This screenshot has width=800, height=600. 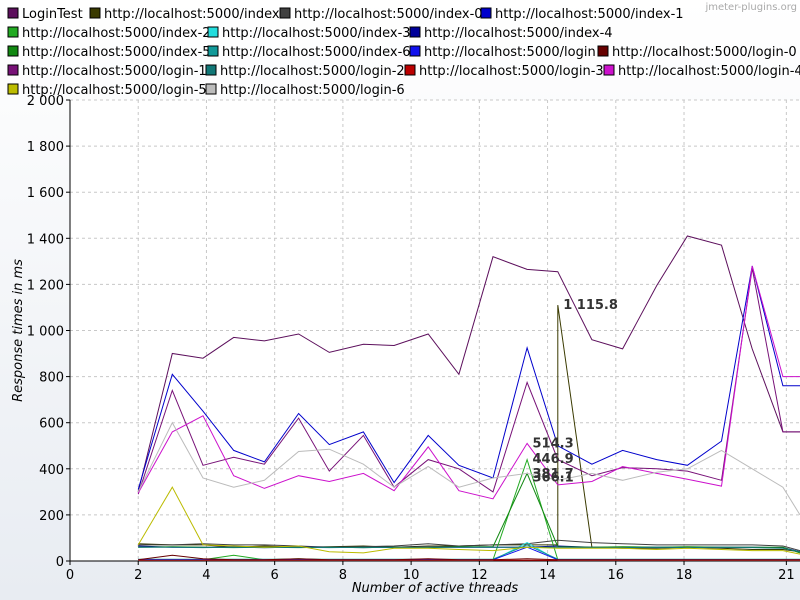 What do you see at coordinates (51, 516) in the screenshot?
I see `y-tick-label: 200` at bounding box center [51, 516].